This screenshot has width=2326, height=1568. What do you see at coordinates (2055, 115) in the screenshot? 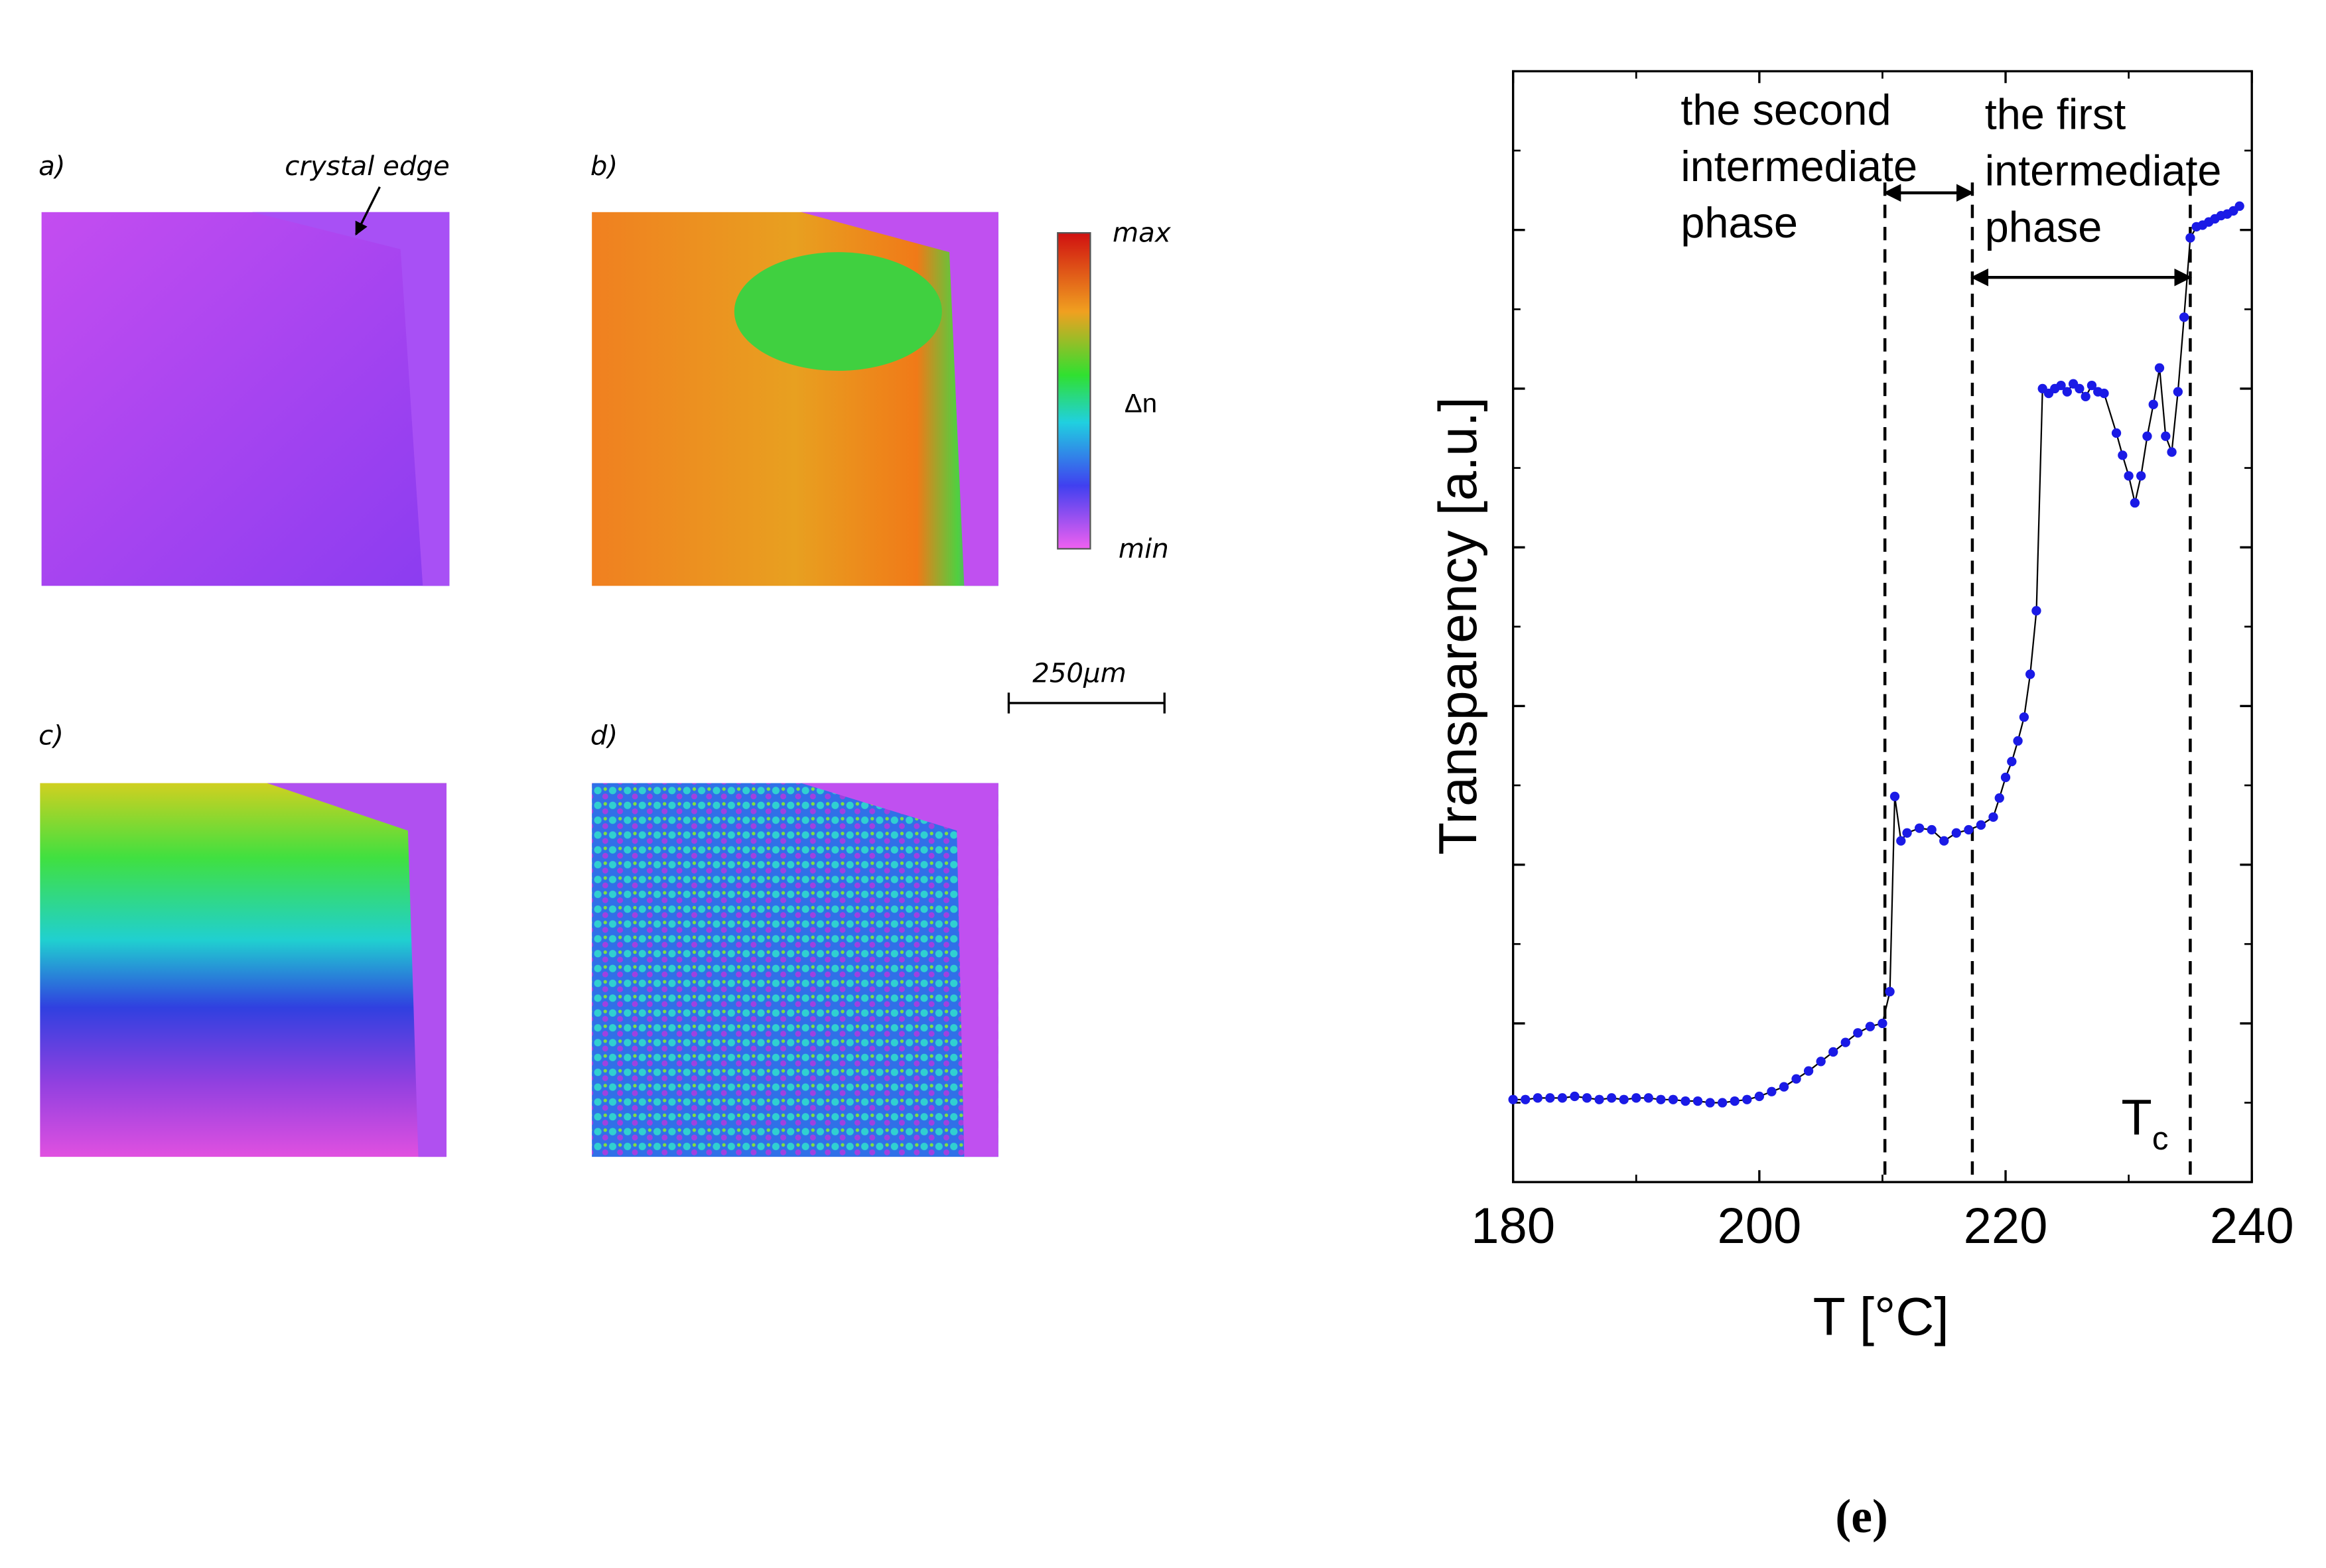
I see `annotation: the first` at bounding box center [2055, 115].